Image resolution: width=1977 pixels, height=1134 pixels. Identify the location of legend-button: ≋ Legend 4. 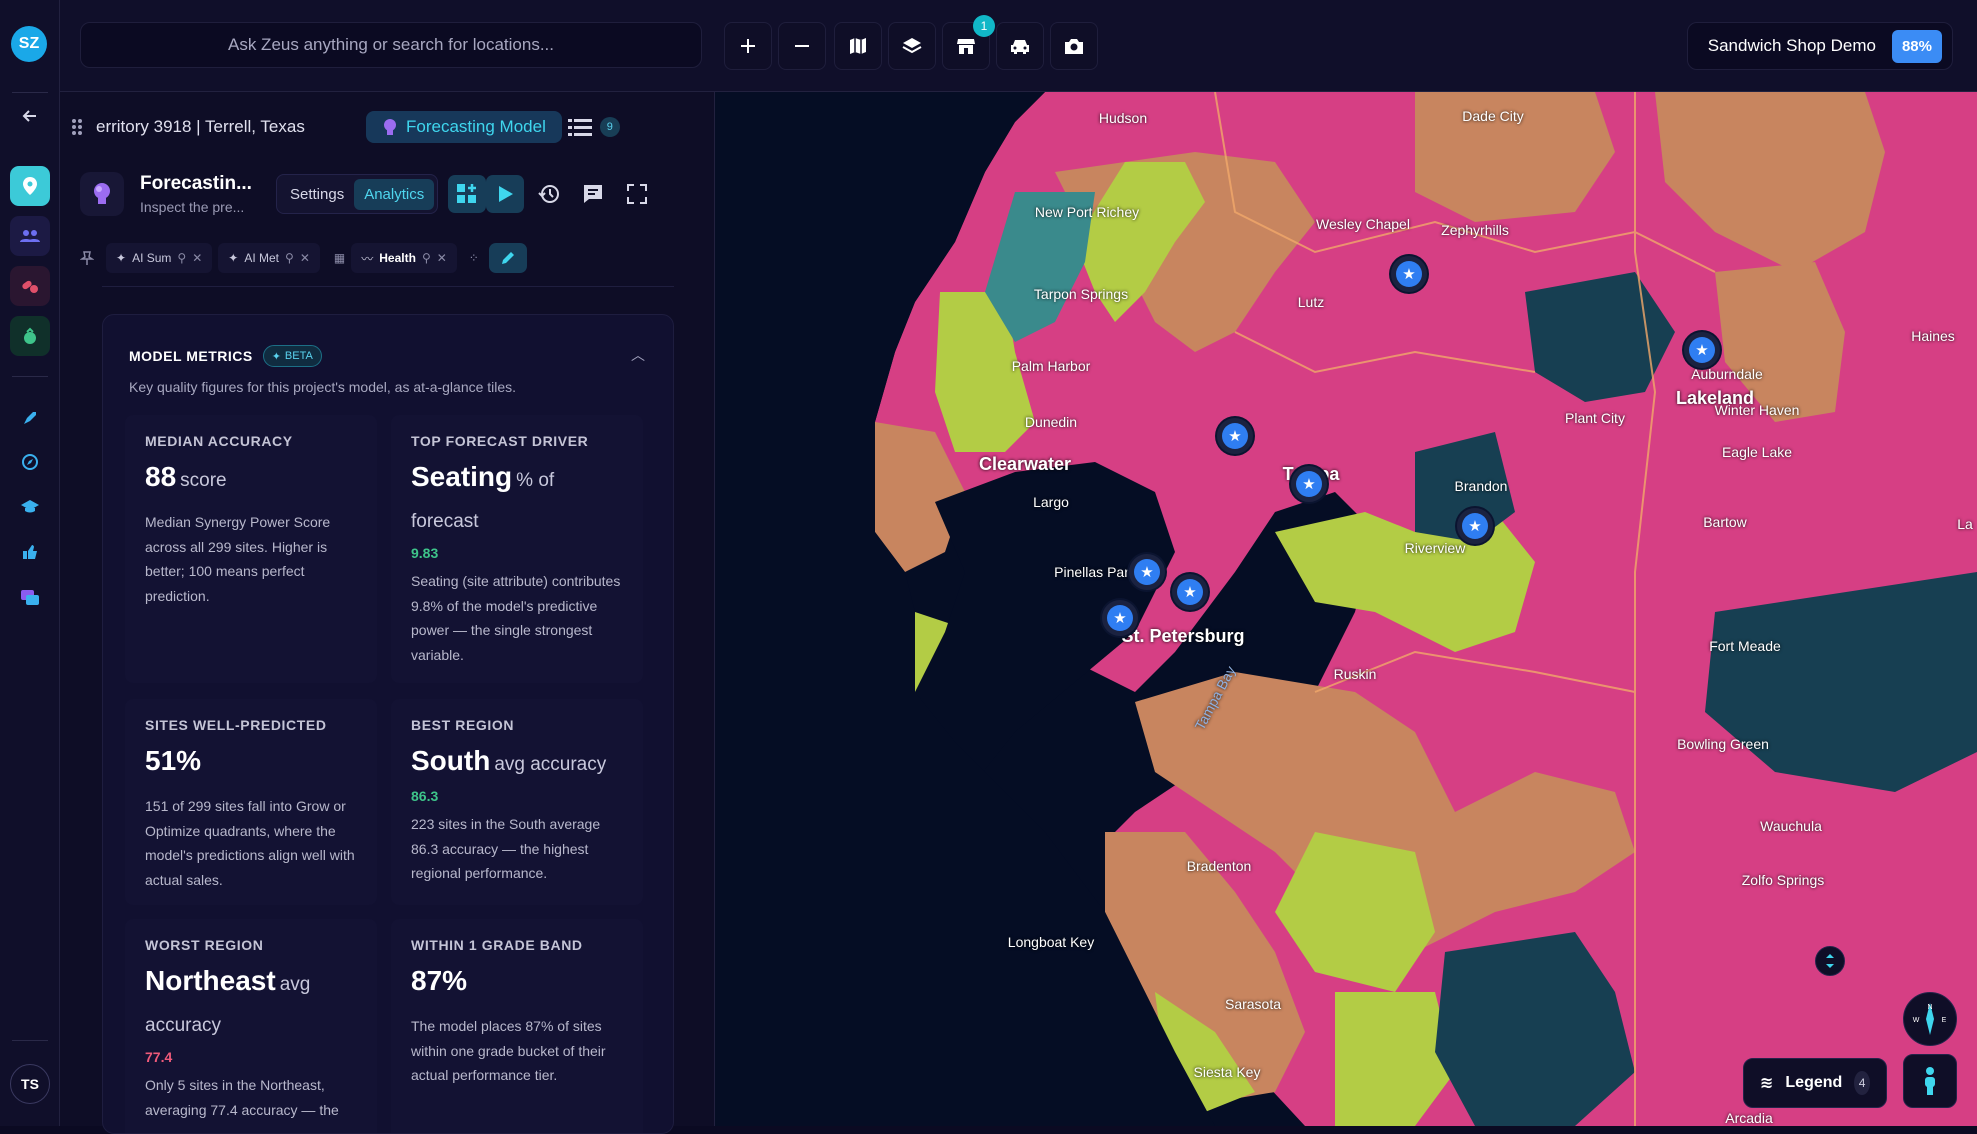
(1815, 1083).